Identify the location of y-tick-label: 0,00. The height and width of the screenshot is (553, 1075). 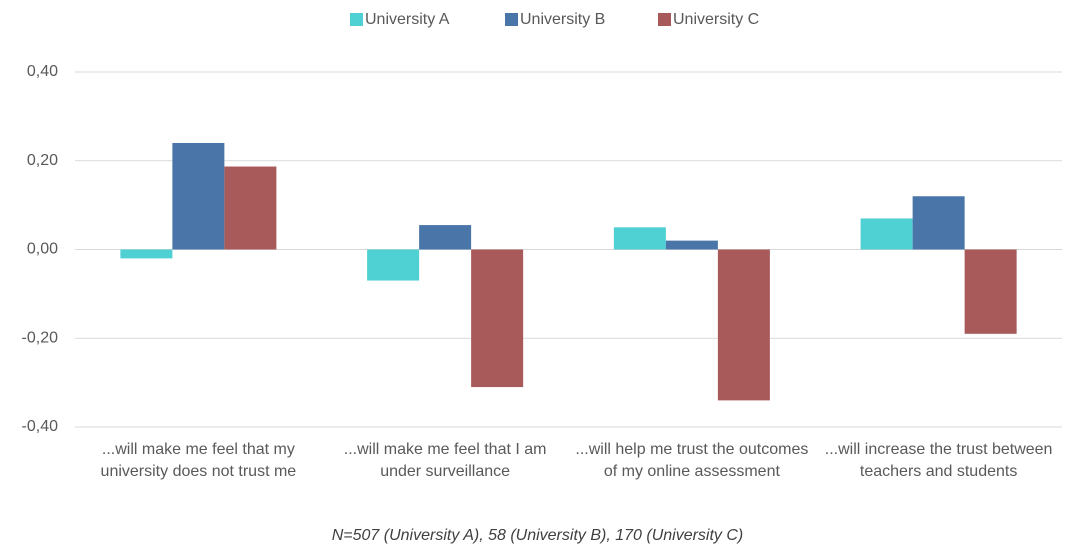
(42, 249).